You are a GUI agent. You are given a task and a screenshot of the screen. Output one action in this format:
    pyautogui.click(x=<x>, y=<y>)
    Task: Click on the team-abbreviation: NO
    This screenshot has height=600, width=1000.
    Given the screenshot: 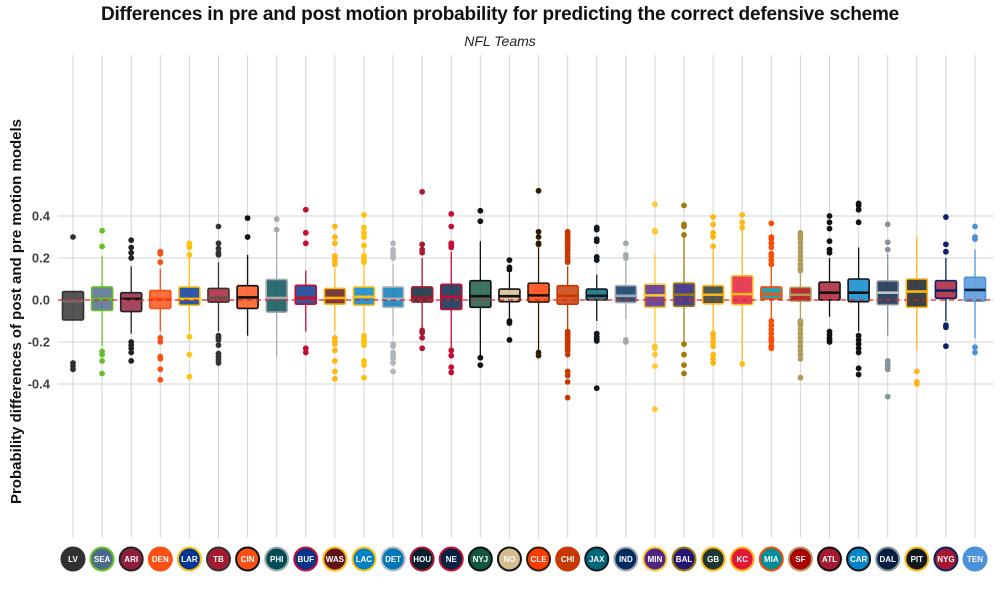 What is the action you would take?
    pyautogui.click(x=509, y=559)
    